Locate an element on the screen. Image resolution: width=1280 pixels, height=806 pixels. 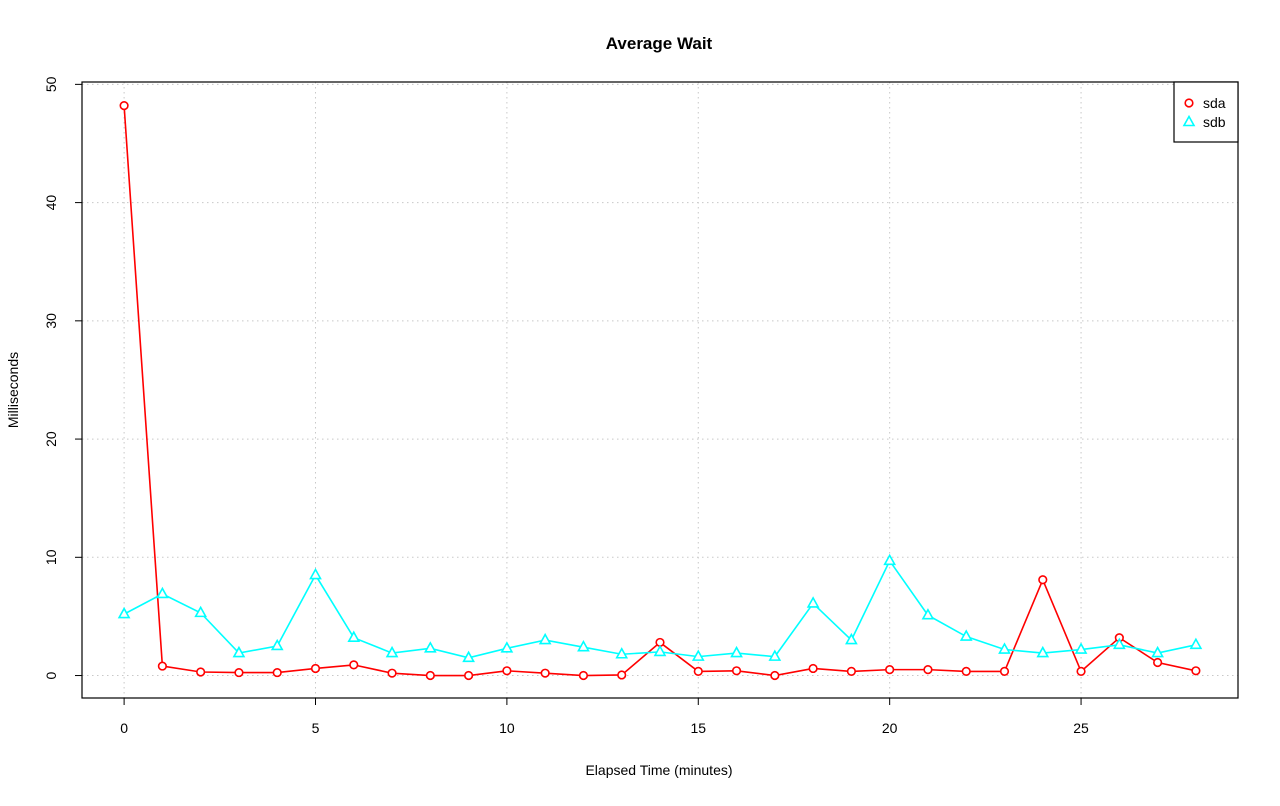
x-tick-label: 20 is located at coordinates (890, 728).